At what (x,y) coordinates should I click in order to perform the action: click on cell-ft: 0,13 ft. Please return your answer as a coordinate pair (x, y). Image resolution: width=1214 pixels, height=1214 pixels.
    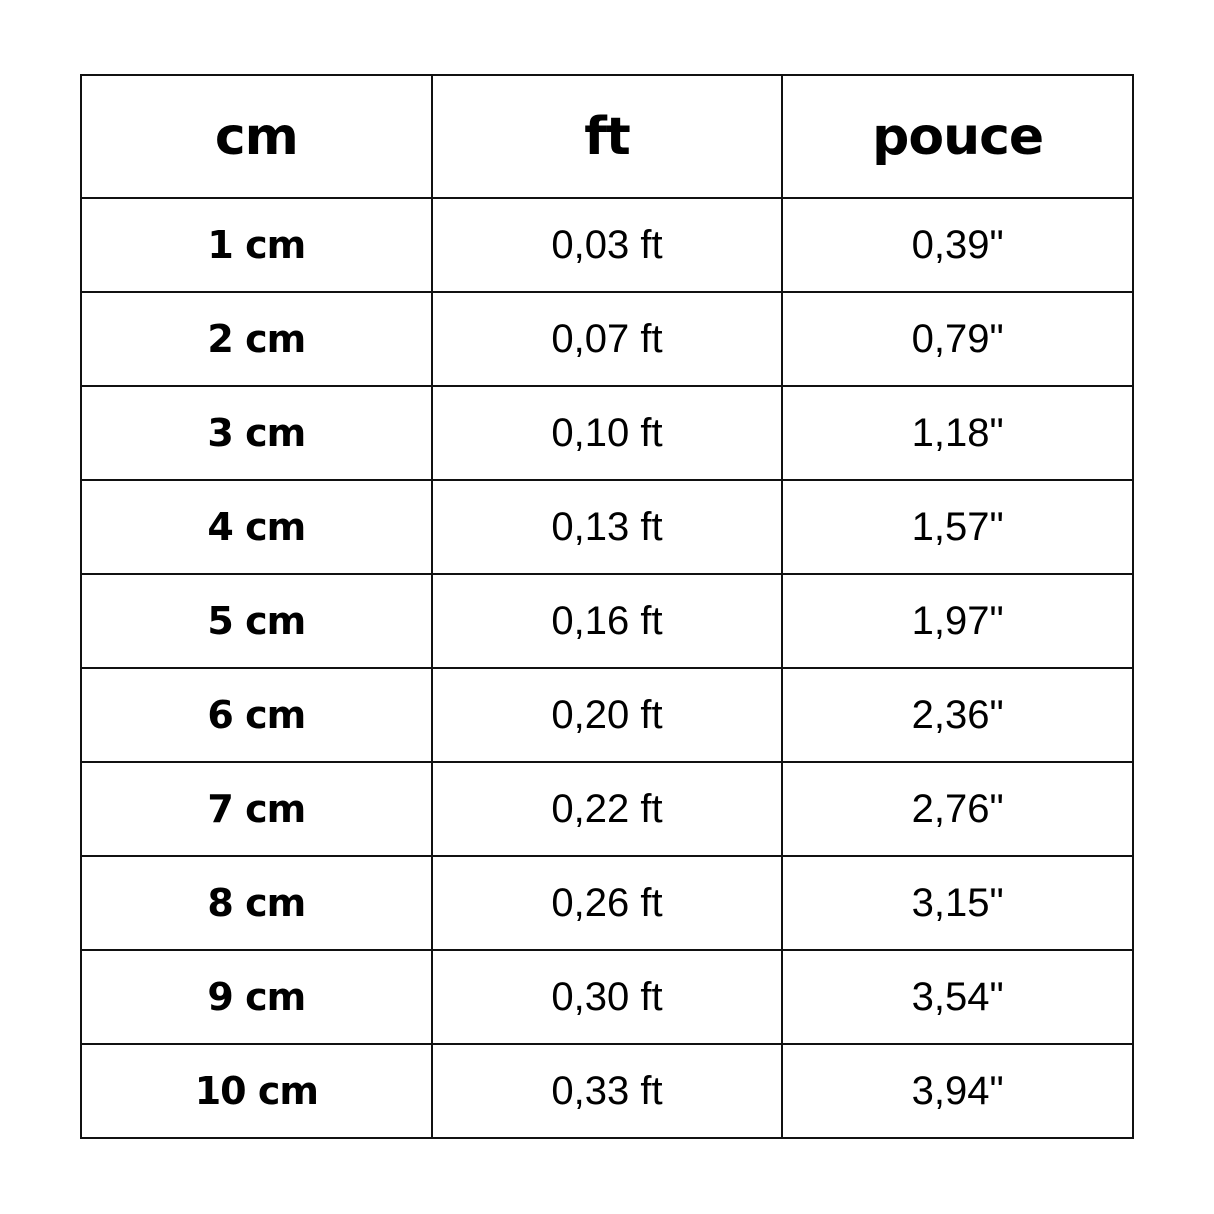
    Looking at the image, I should click on (607, 527).